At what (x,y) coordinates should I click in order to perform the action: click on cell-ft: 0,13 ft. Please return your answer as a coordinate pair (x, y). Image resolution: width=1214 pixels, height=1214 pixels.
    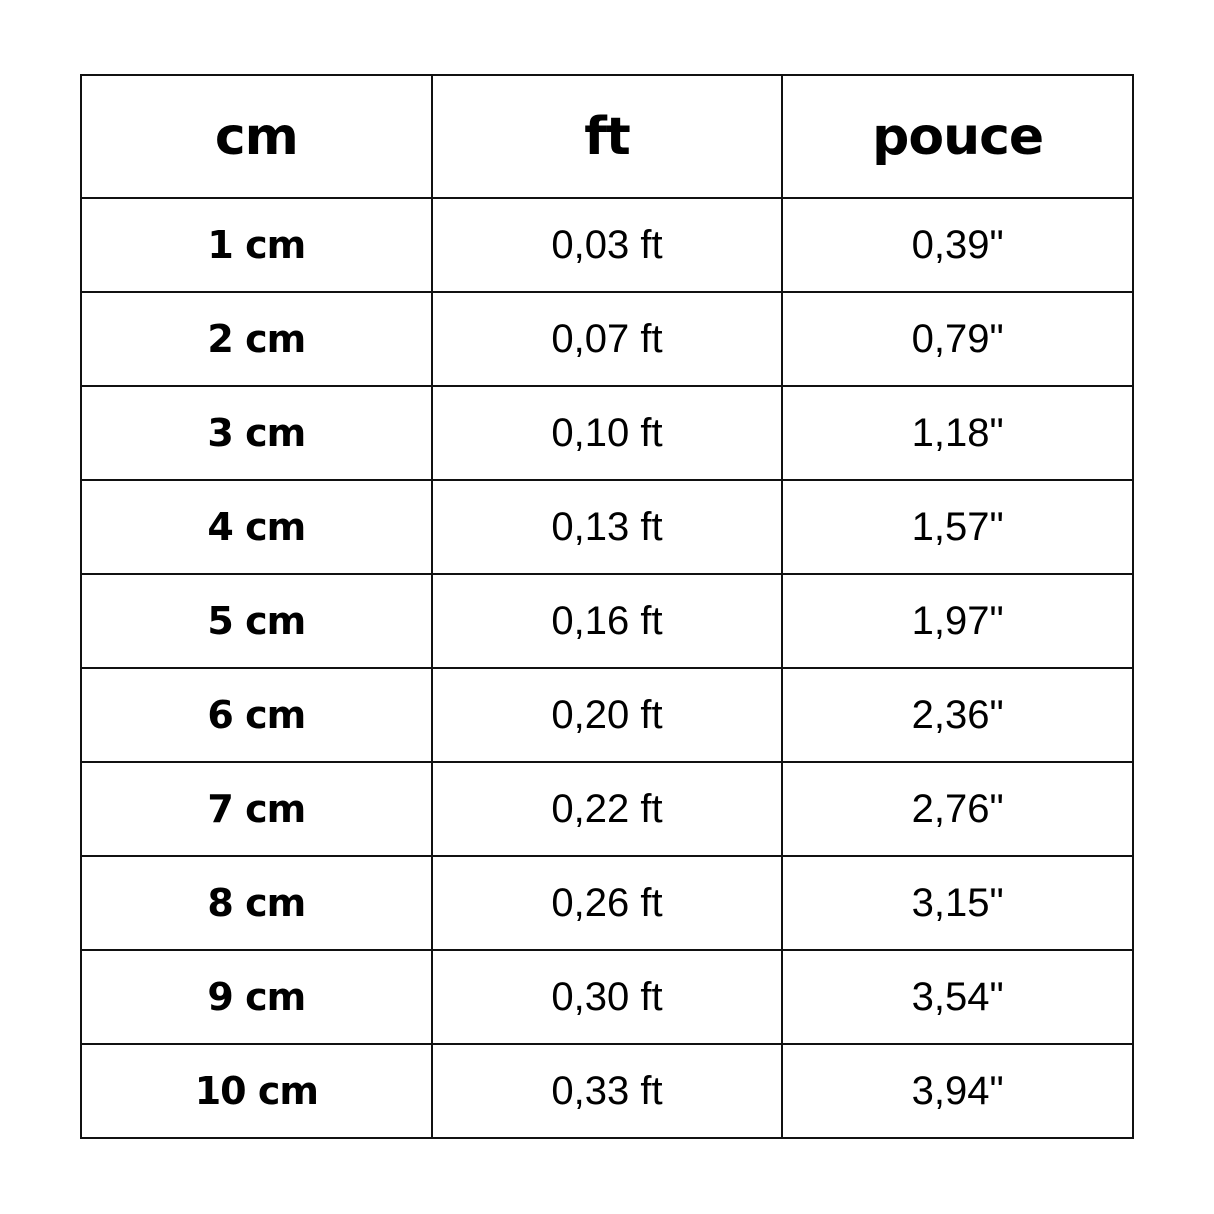
    Looking at the image, I should click on (607, 527).